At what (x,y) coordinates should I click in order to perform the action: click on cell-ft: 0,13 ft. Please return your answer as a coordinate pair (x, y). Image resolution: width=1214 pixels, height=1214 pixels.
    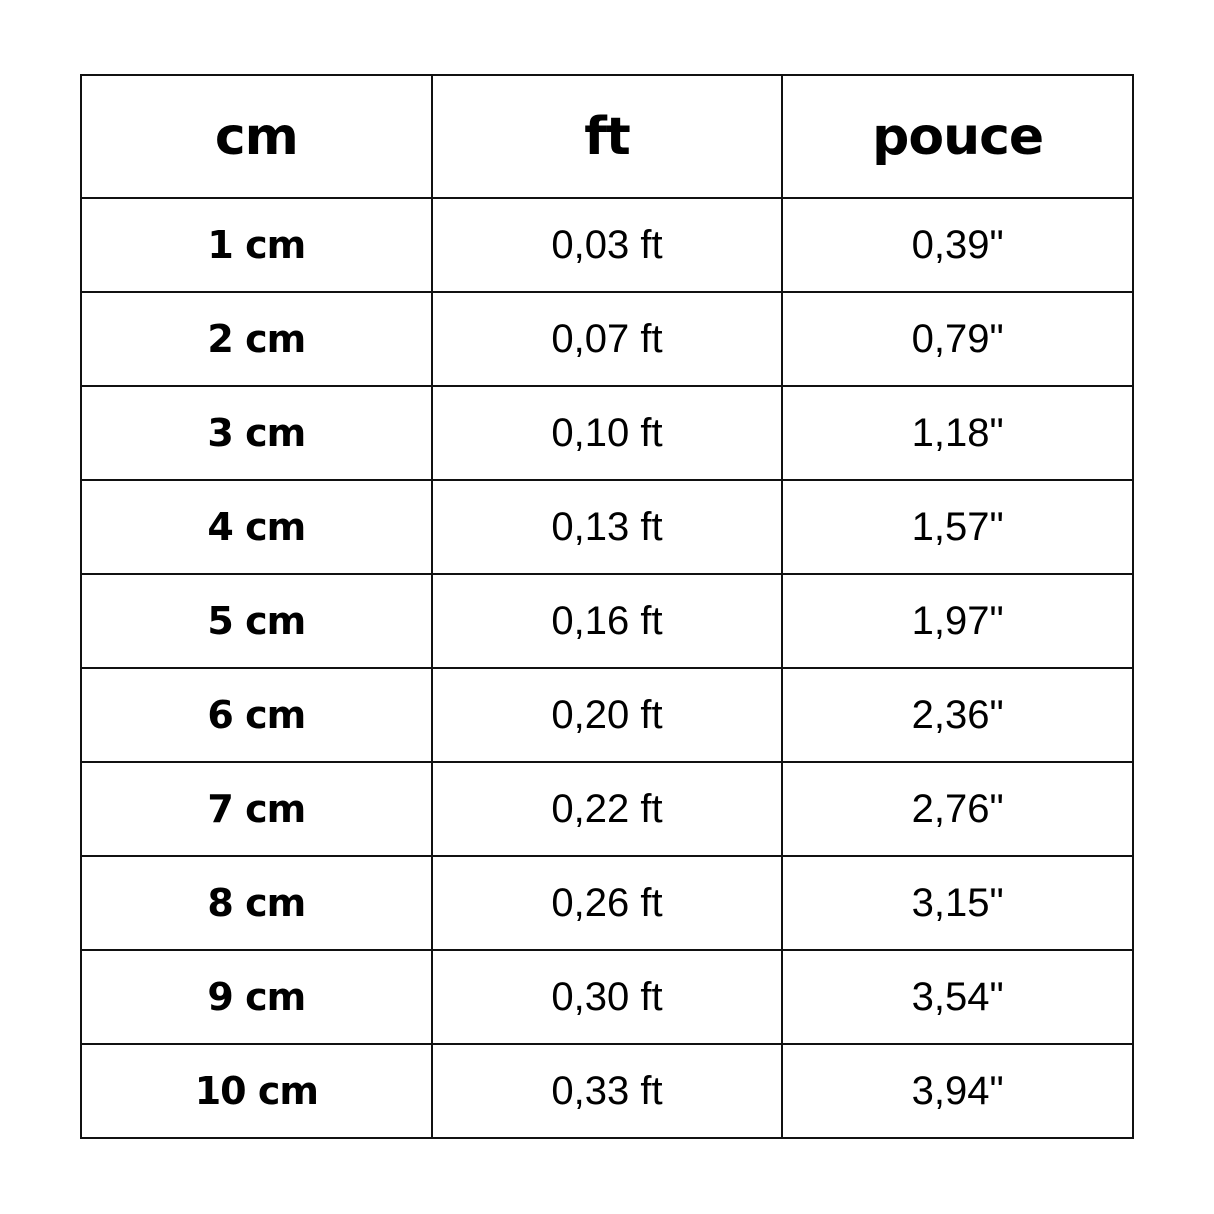
    Looking at the image, I should click on (607, 527).